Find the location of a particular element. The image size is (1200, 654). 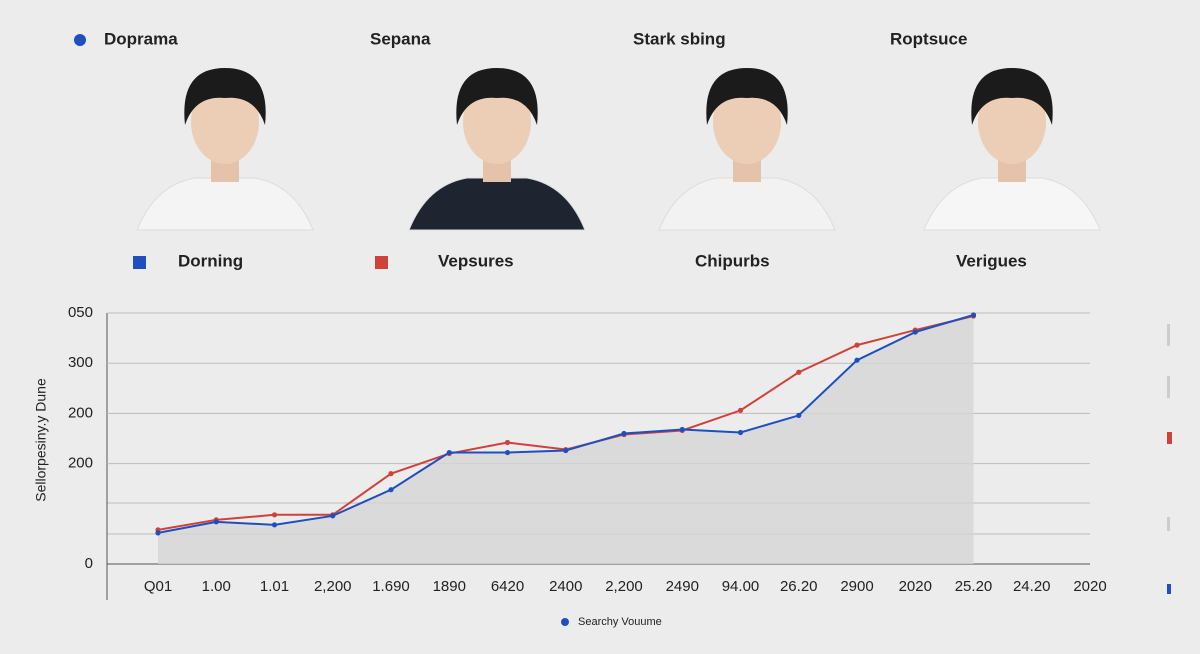

profile-name: Roptsuce is located at coordinates (928, 38).